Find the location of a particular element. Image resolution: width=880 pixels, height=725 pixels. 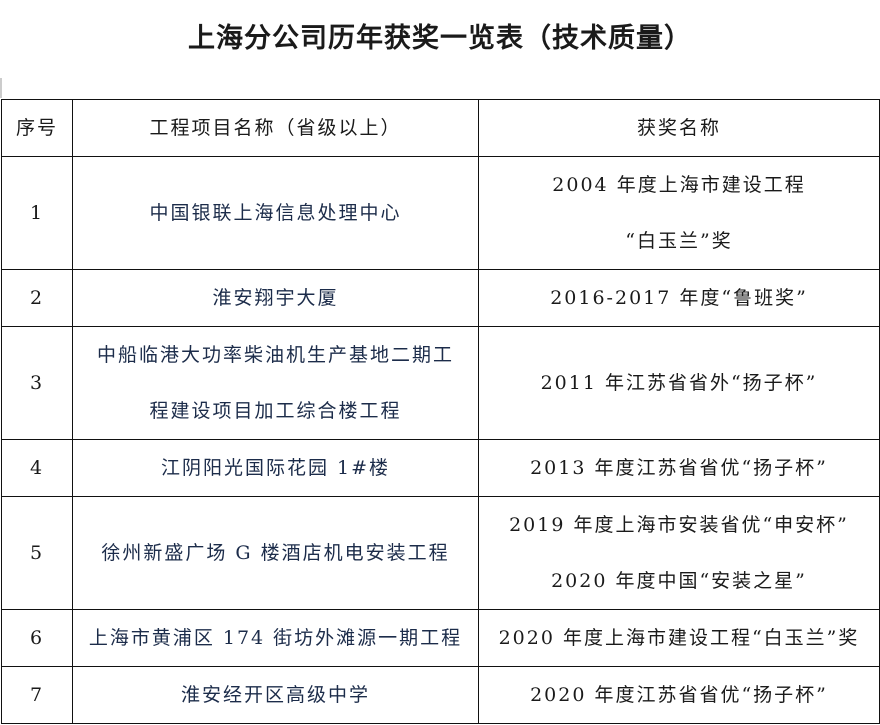

cell-index: 5 is located at coordinates (37, 553).